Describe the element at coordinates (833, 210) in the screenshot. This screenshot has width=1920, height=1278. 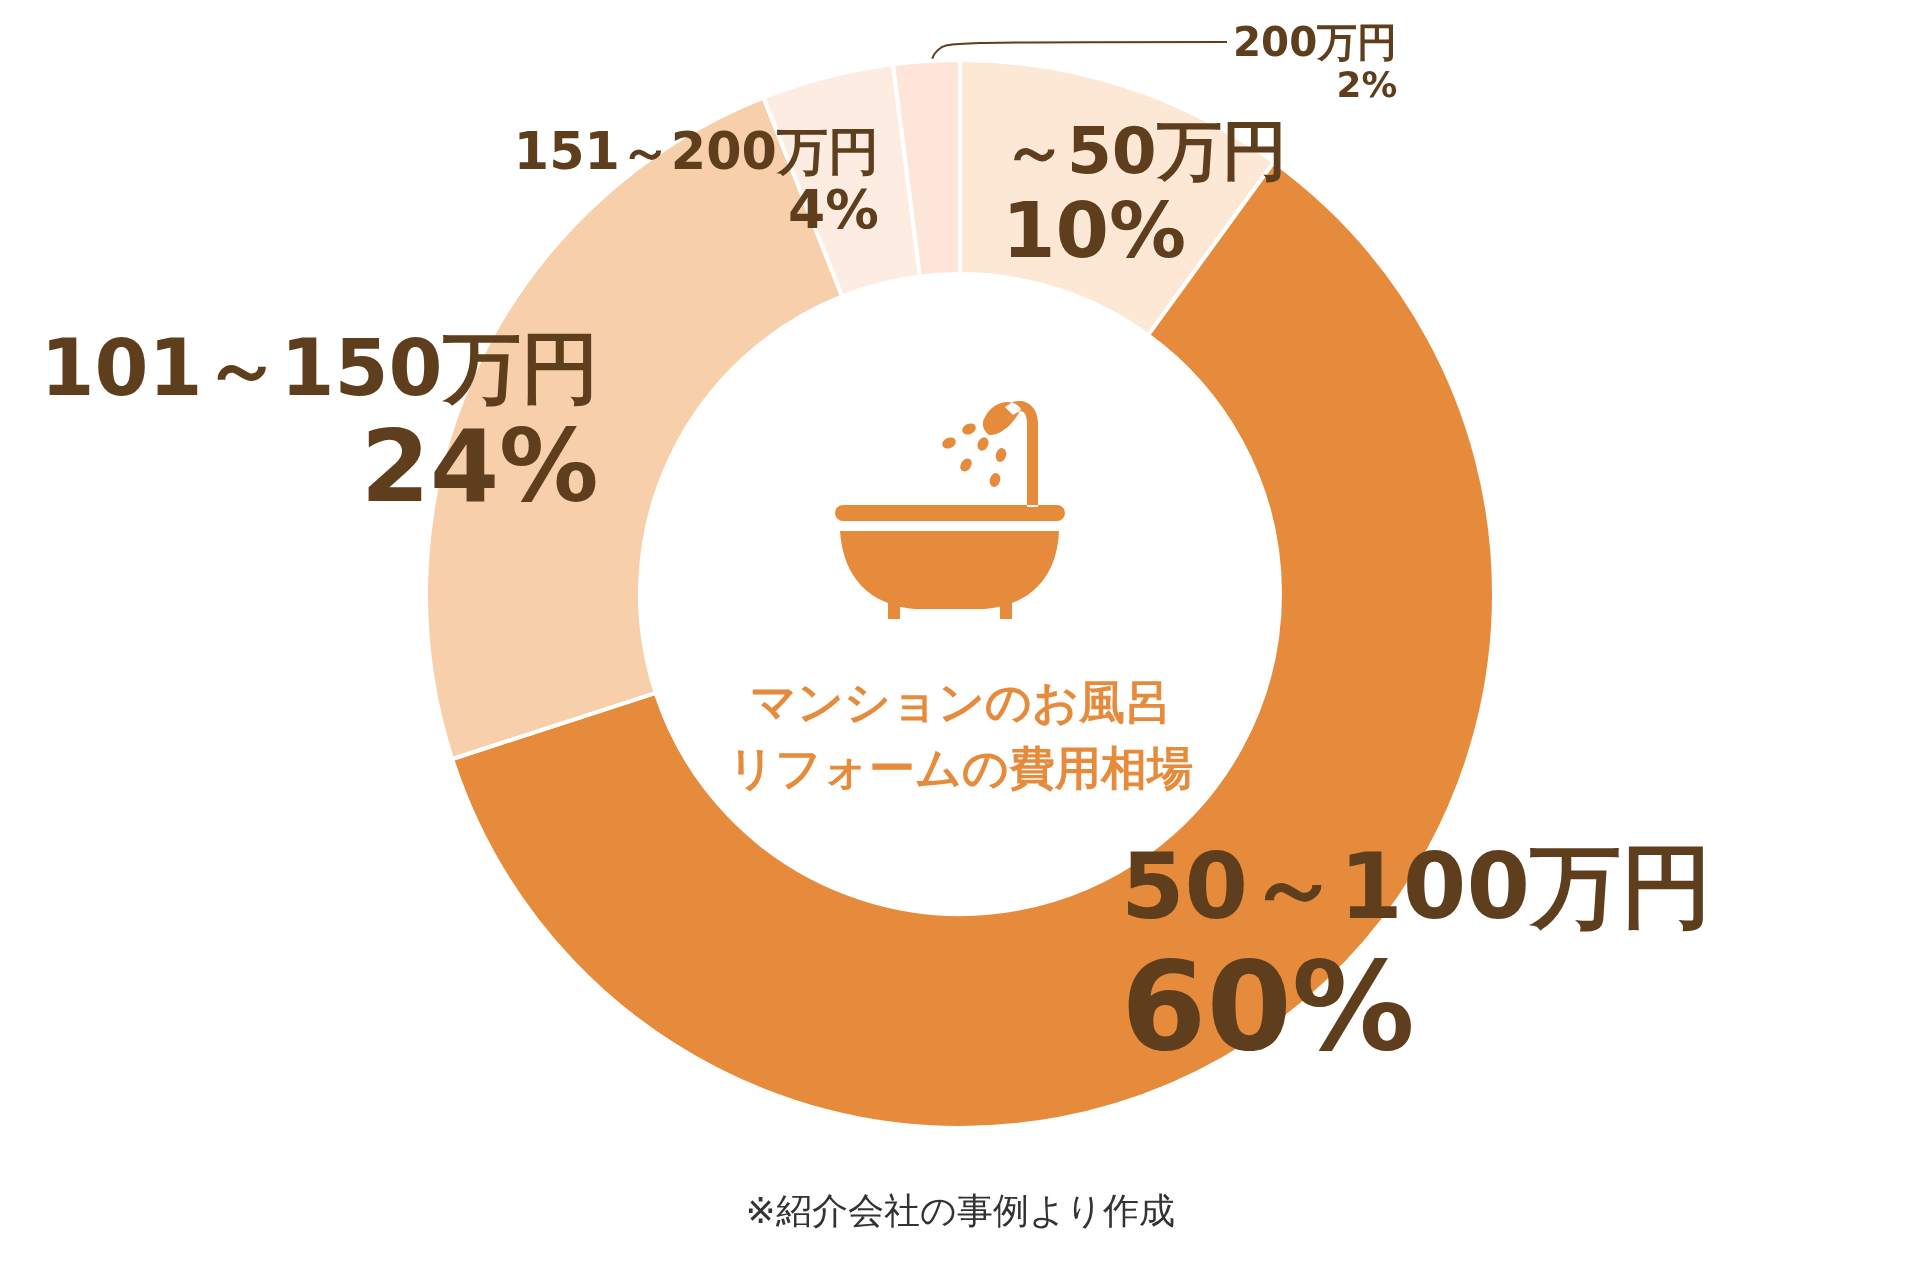
I see `data-label: 4%` at that location.